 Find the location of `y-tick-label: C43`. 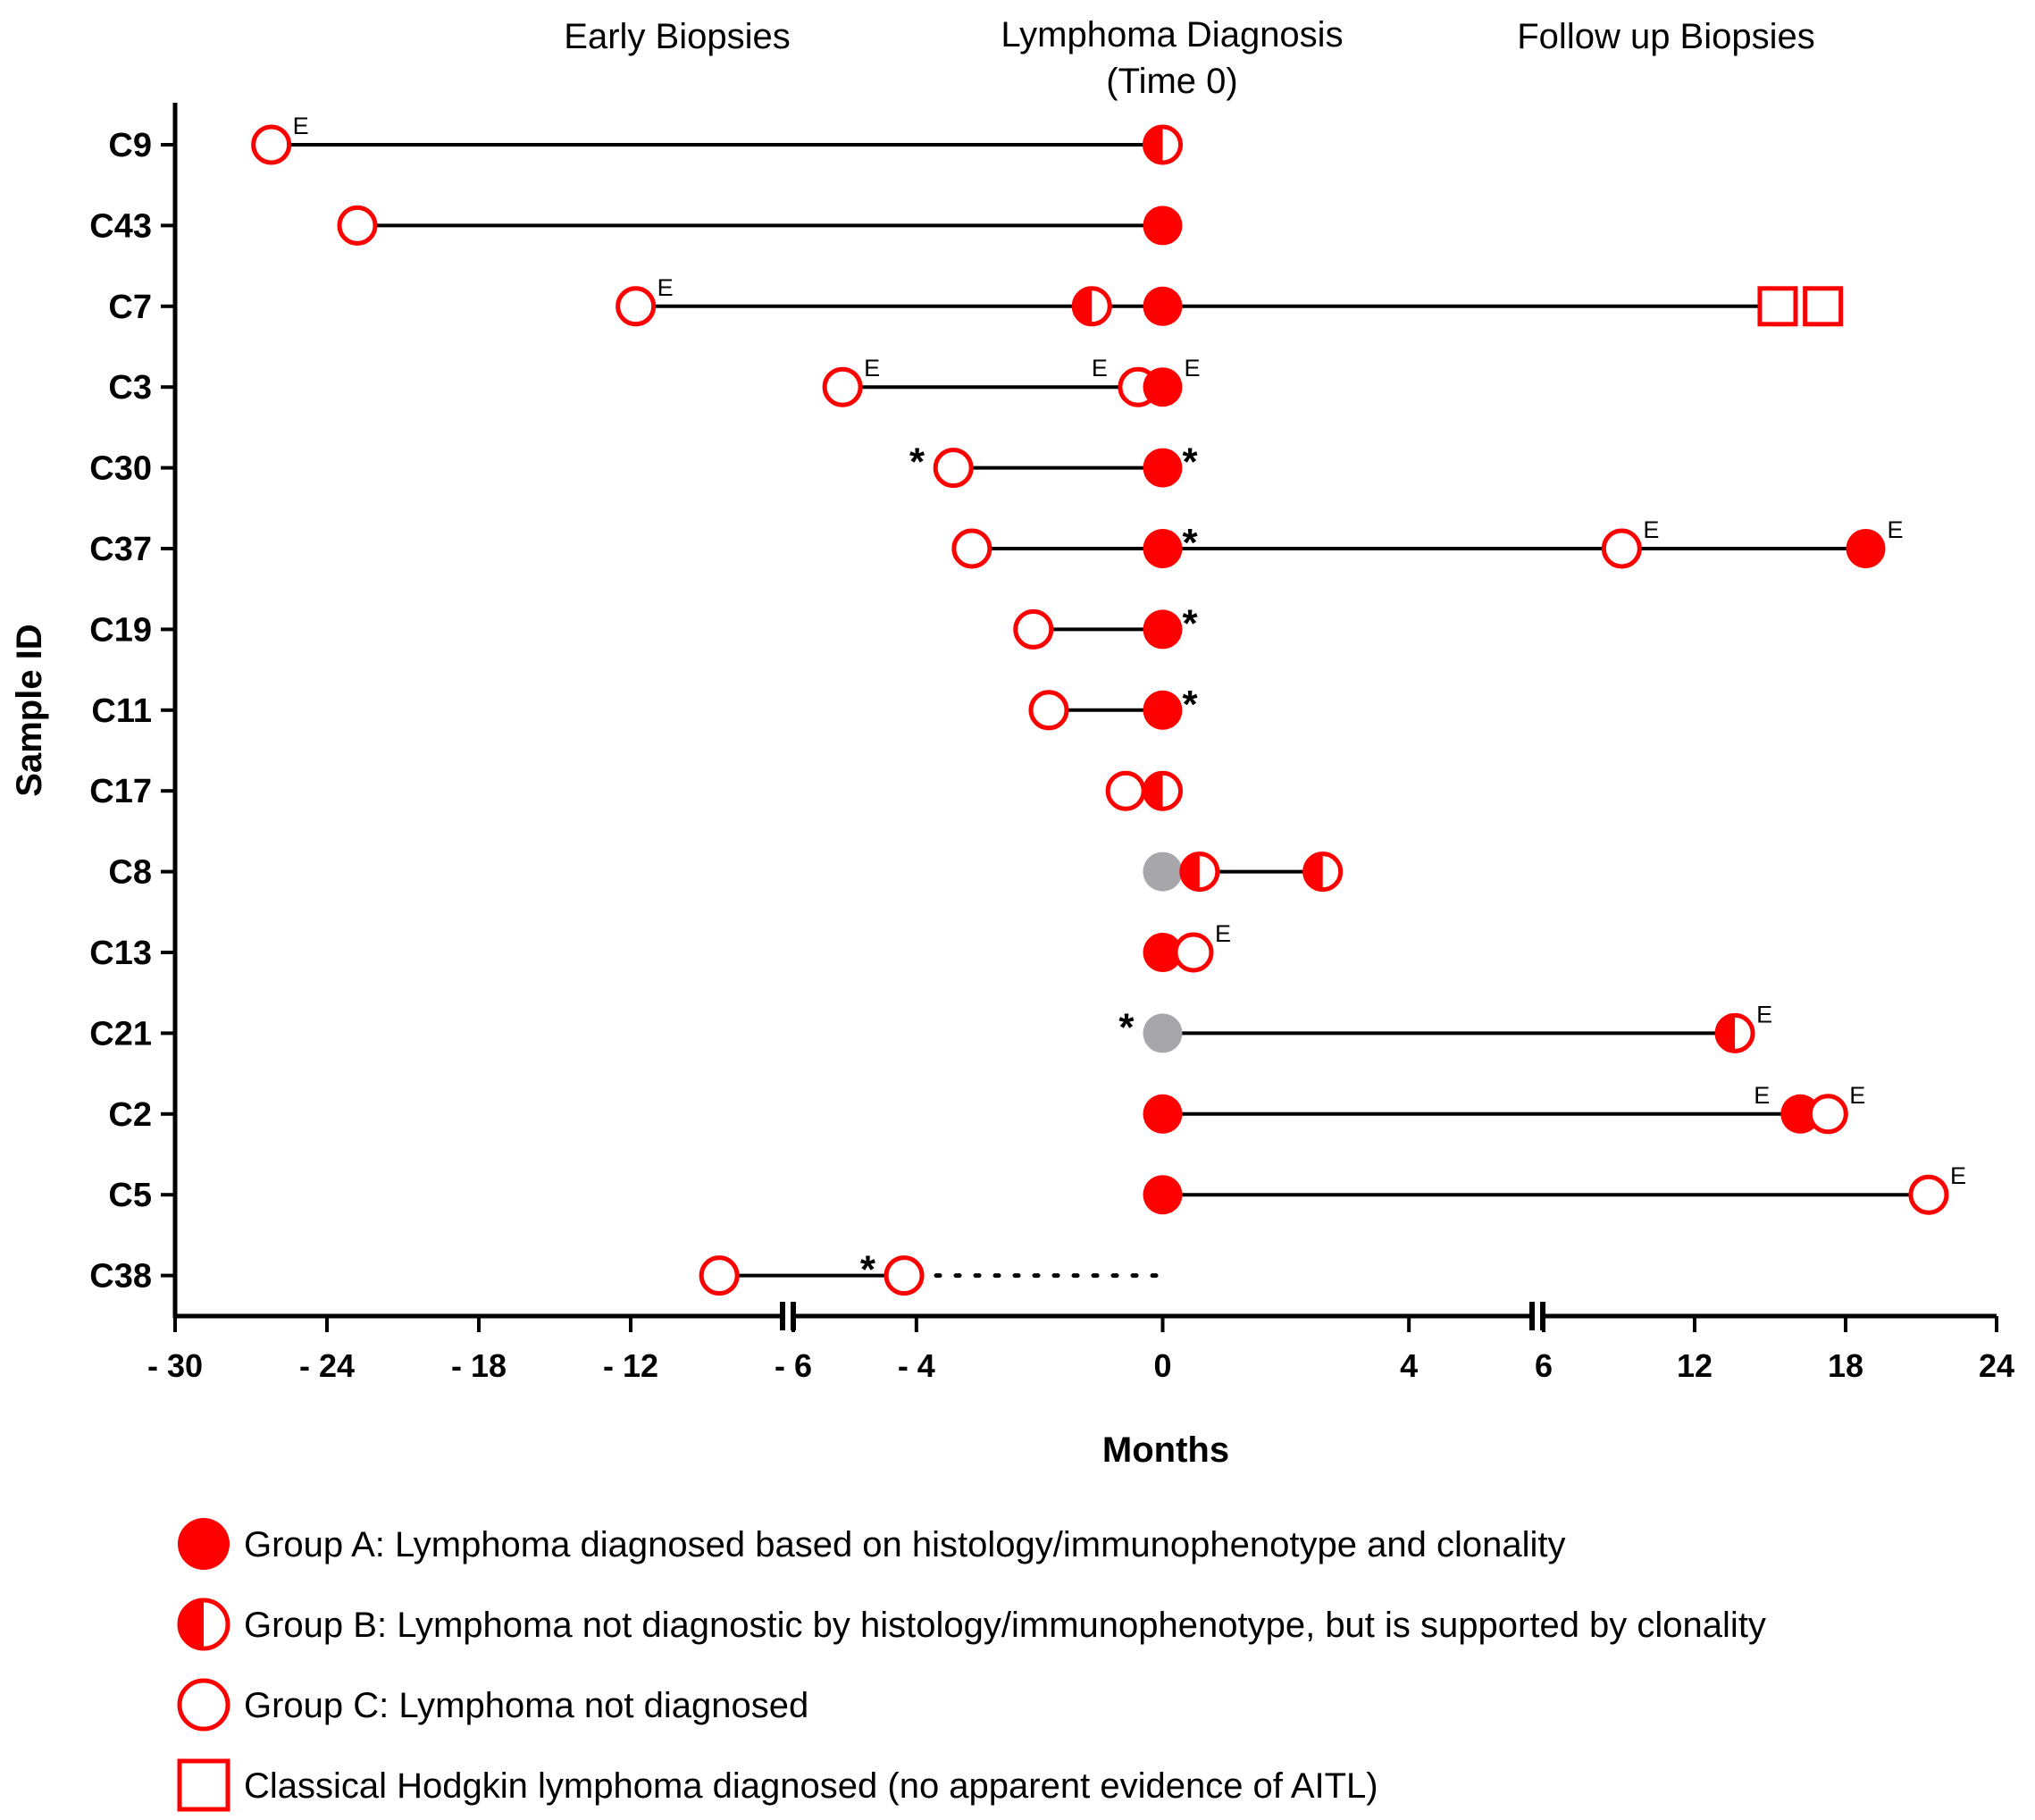

y-tick-label: C43 is located at coordinates (120, 226).